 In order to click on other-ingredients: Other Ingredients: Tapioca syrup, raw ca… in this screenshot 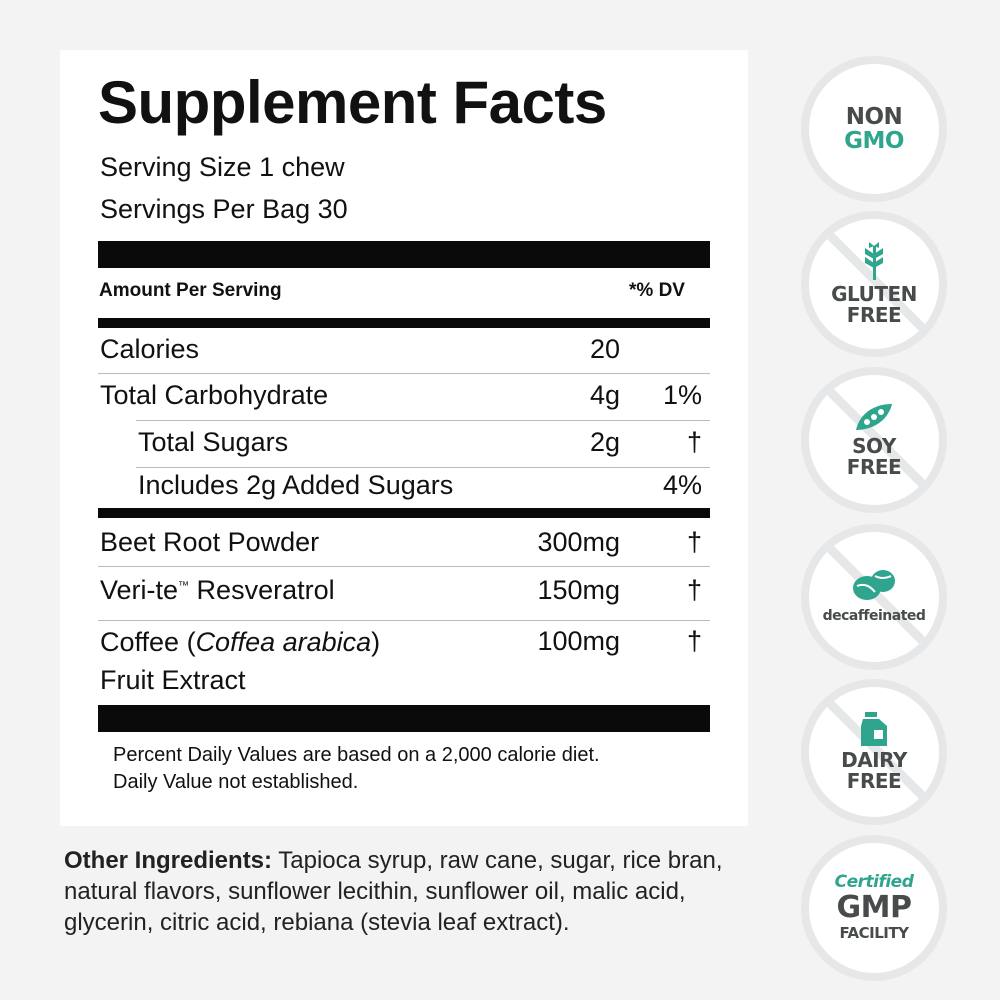, I will do `click(393, 891)`.